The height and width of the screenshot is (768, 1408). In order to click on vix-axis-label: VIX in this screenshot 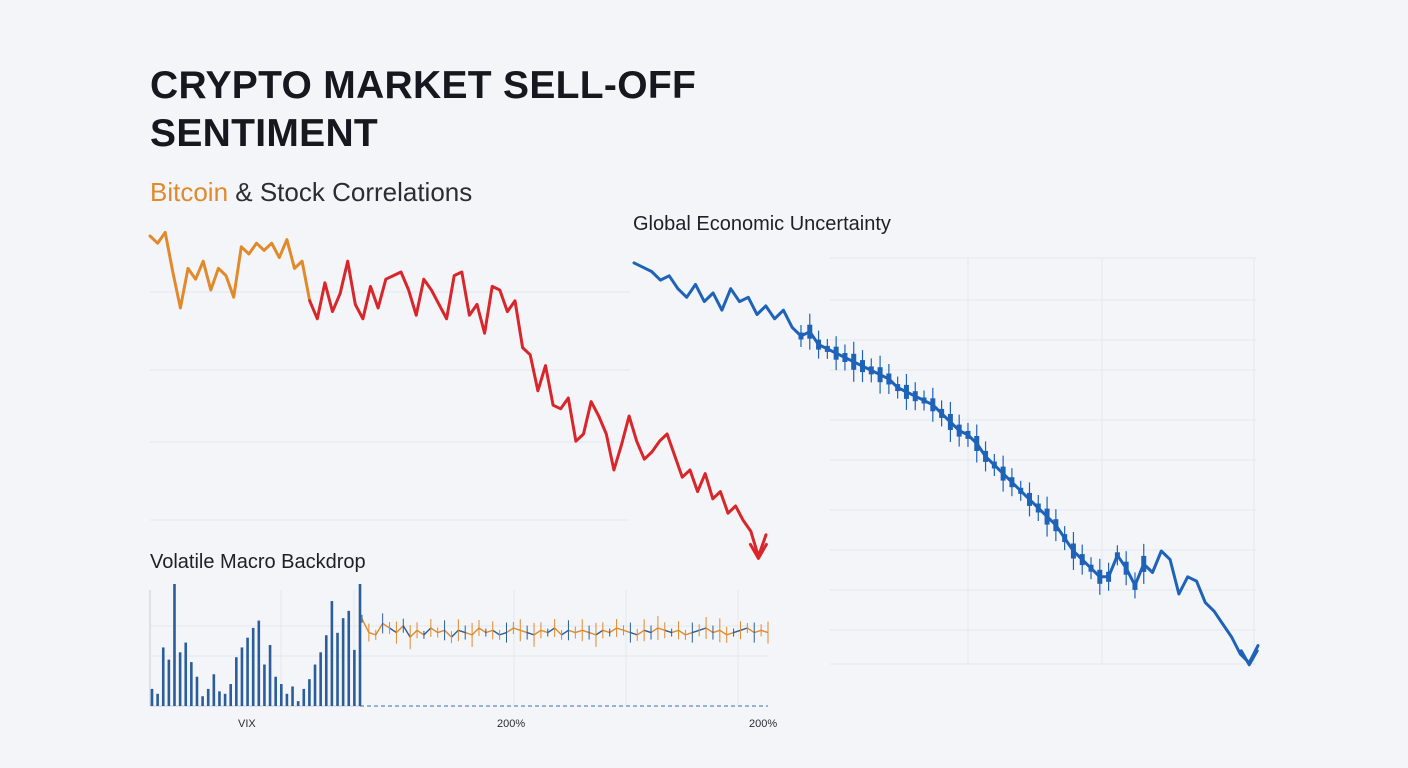, I will do `click(247, 724)`.